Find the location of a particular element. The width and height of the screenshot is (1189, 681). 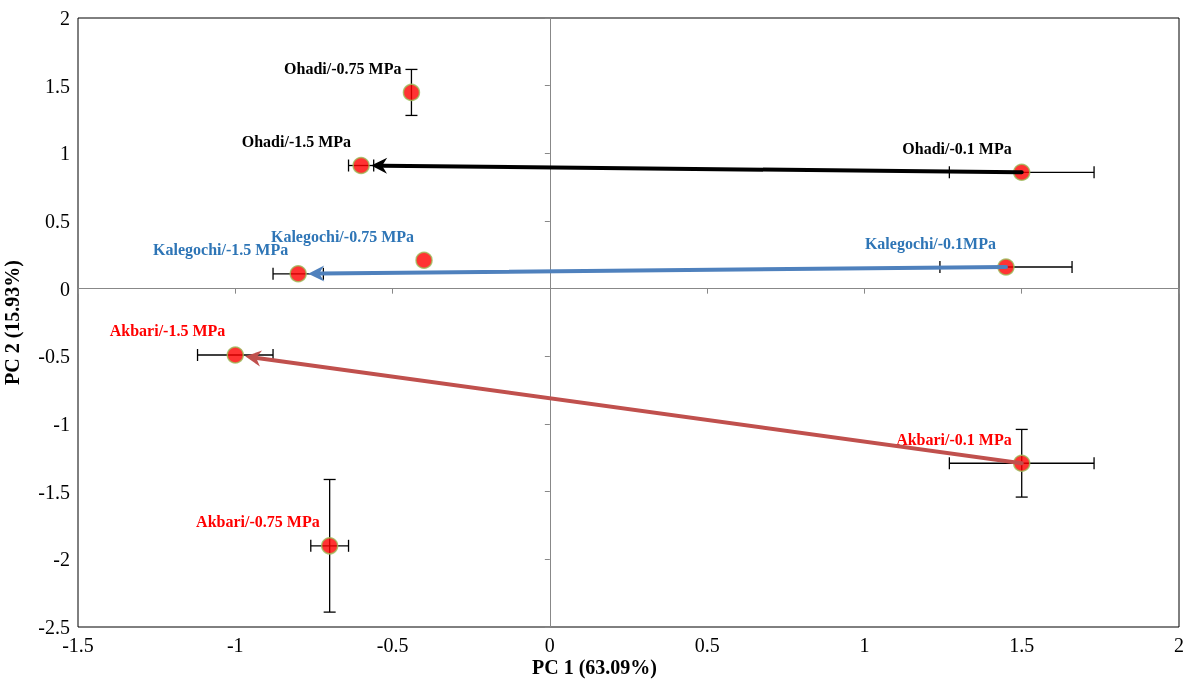

x-tick-label: 0.5 is located at coordinates (707, 645).